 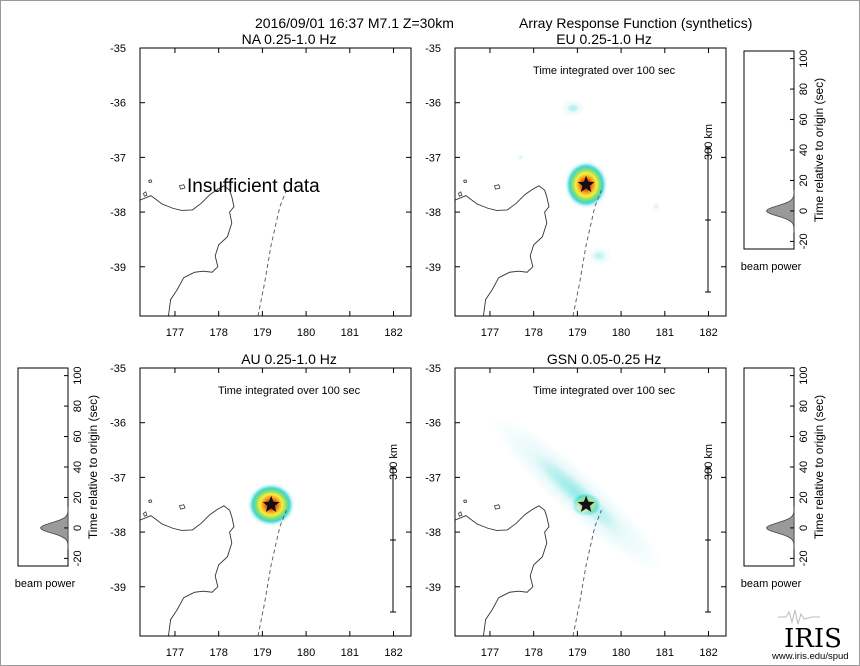 I want to click on map-background, so click(x=275, y=182).